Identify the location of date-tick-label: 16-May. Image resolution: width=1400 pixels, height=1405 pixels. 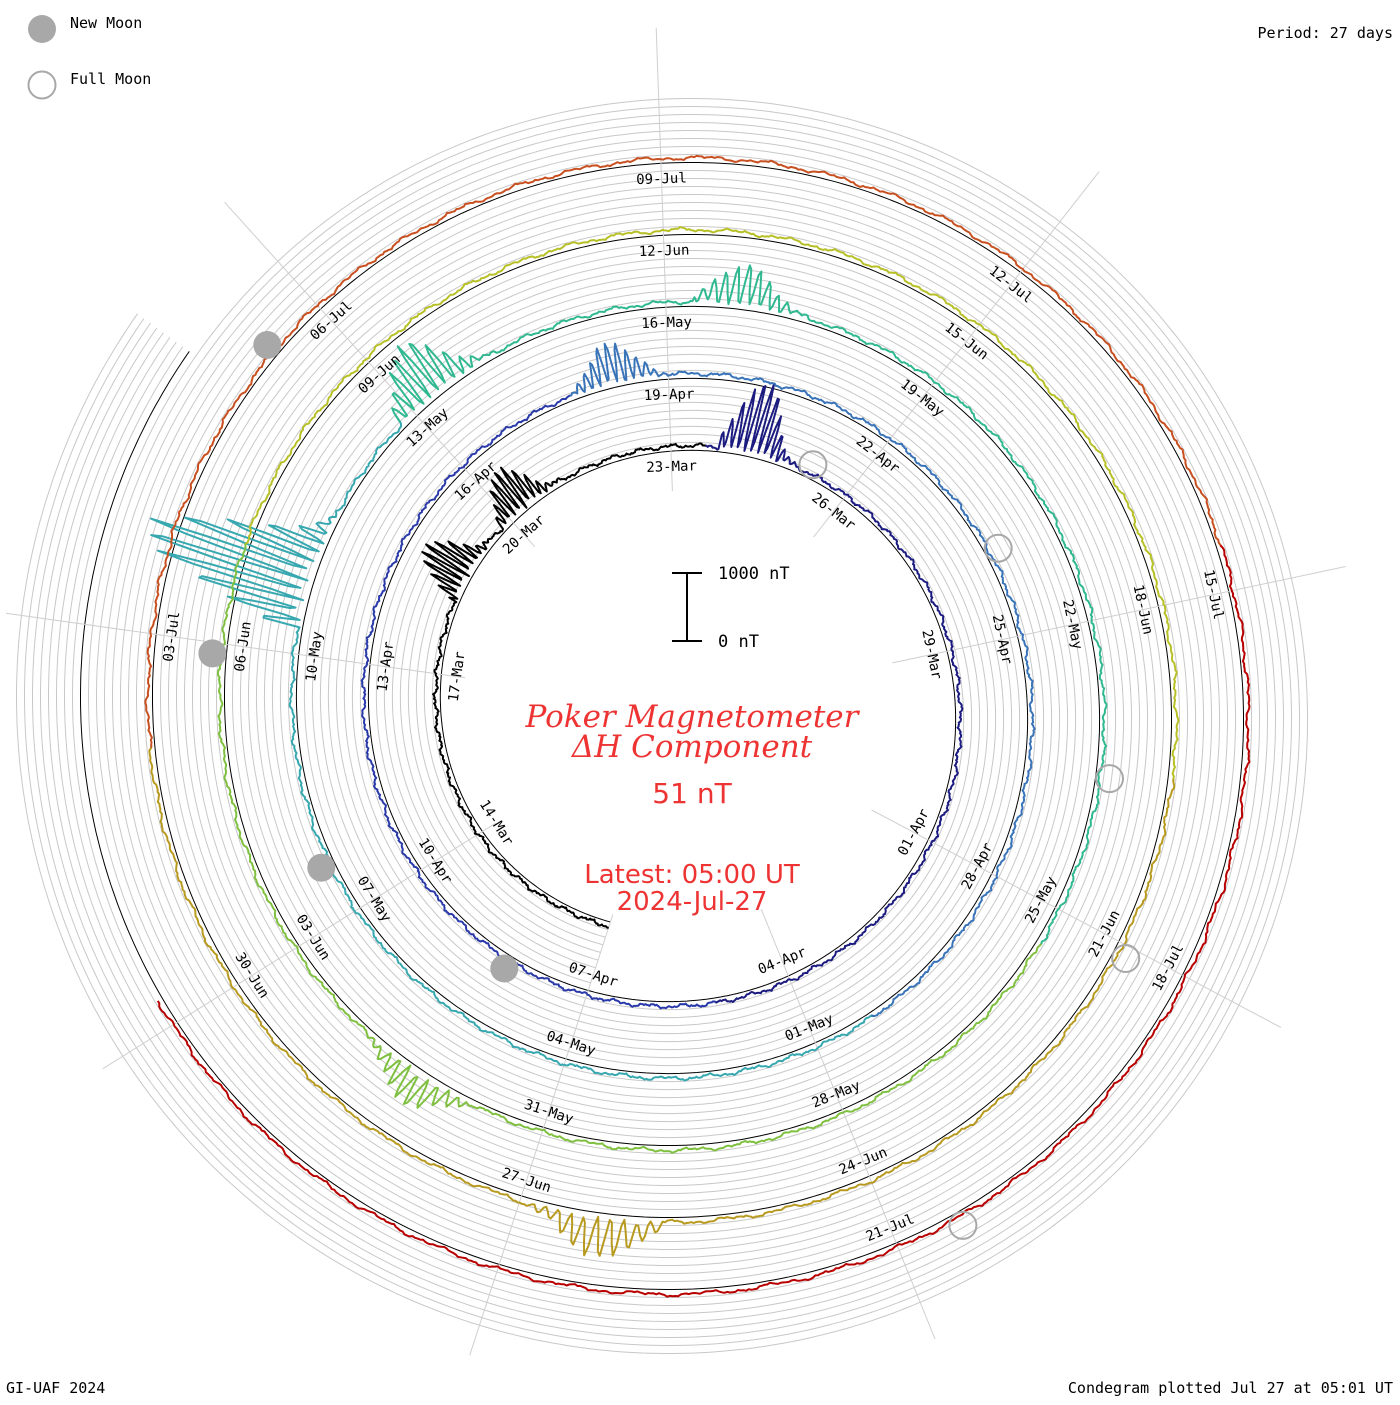
(666, 323).